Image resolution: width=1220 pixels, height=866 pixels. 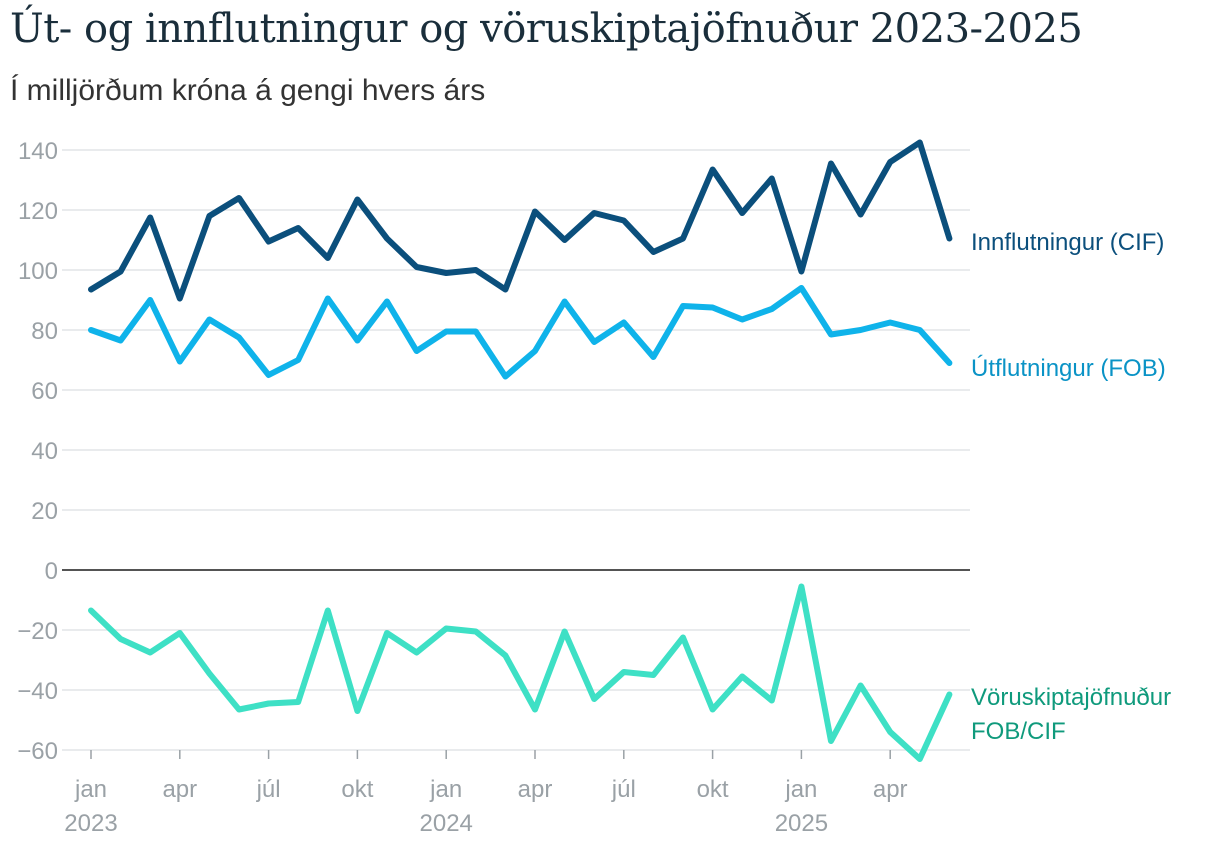 I want to click on y-tick-label: 40, so click(x=44, y=451).